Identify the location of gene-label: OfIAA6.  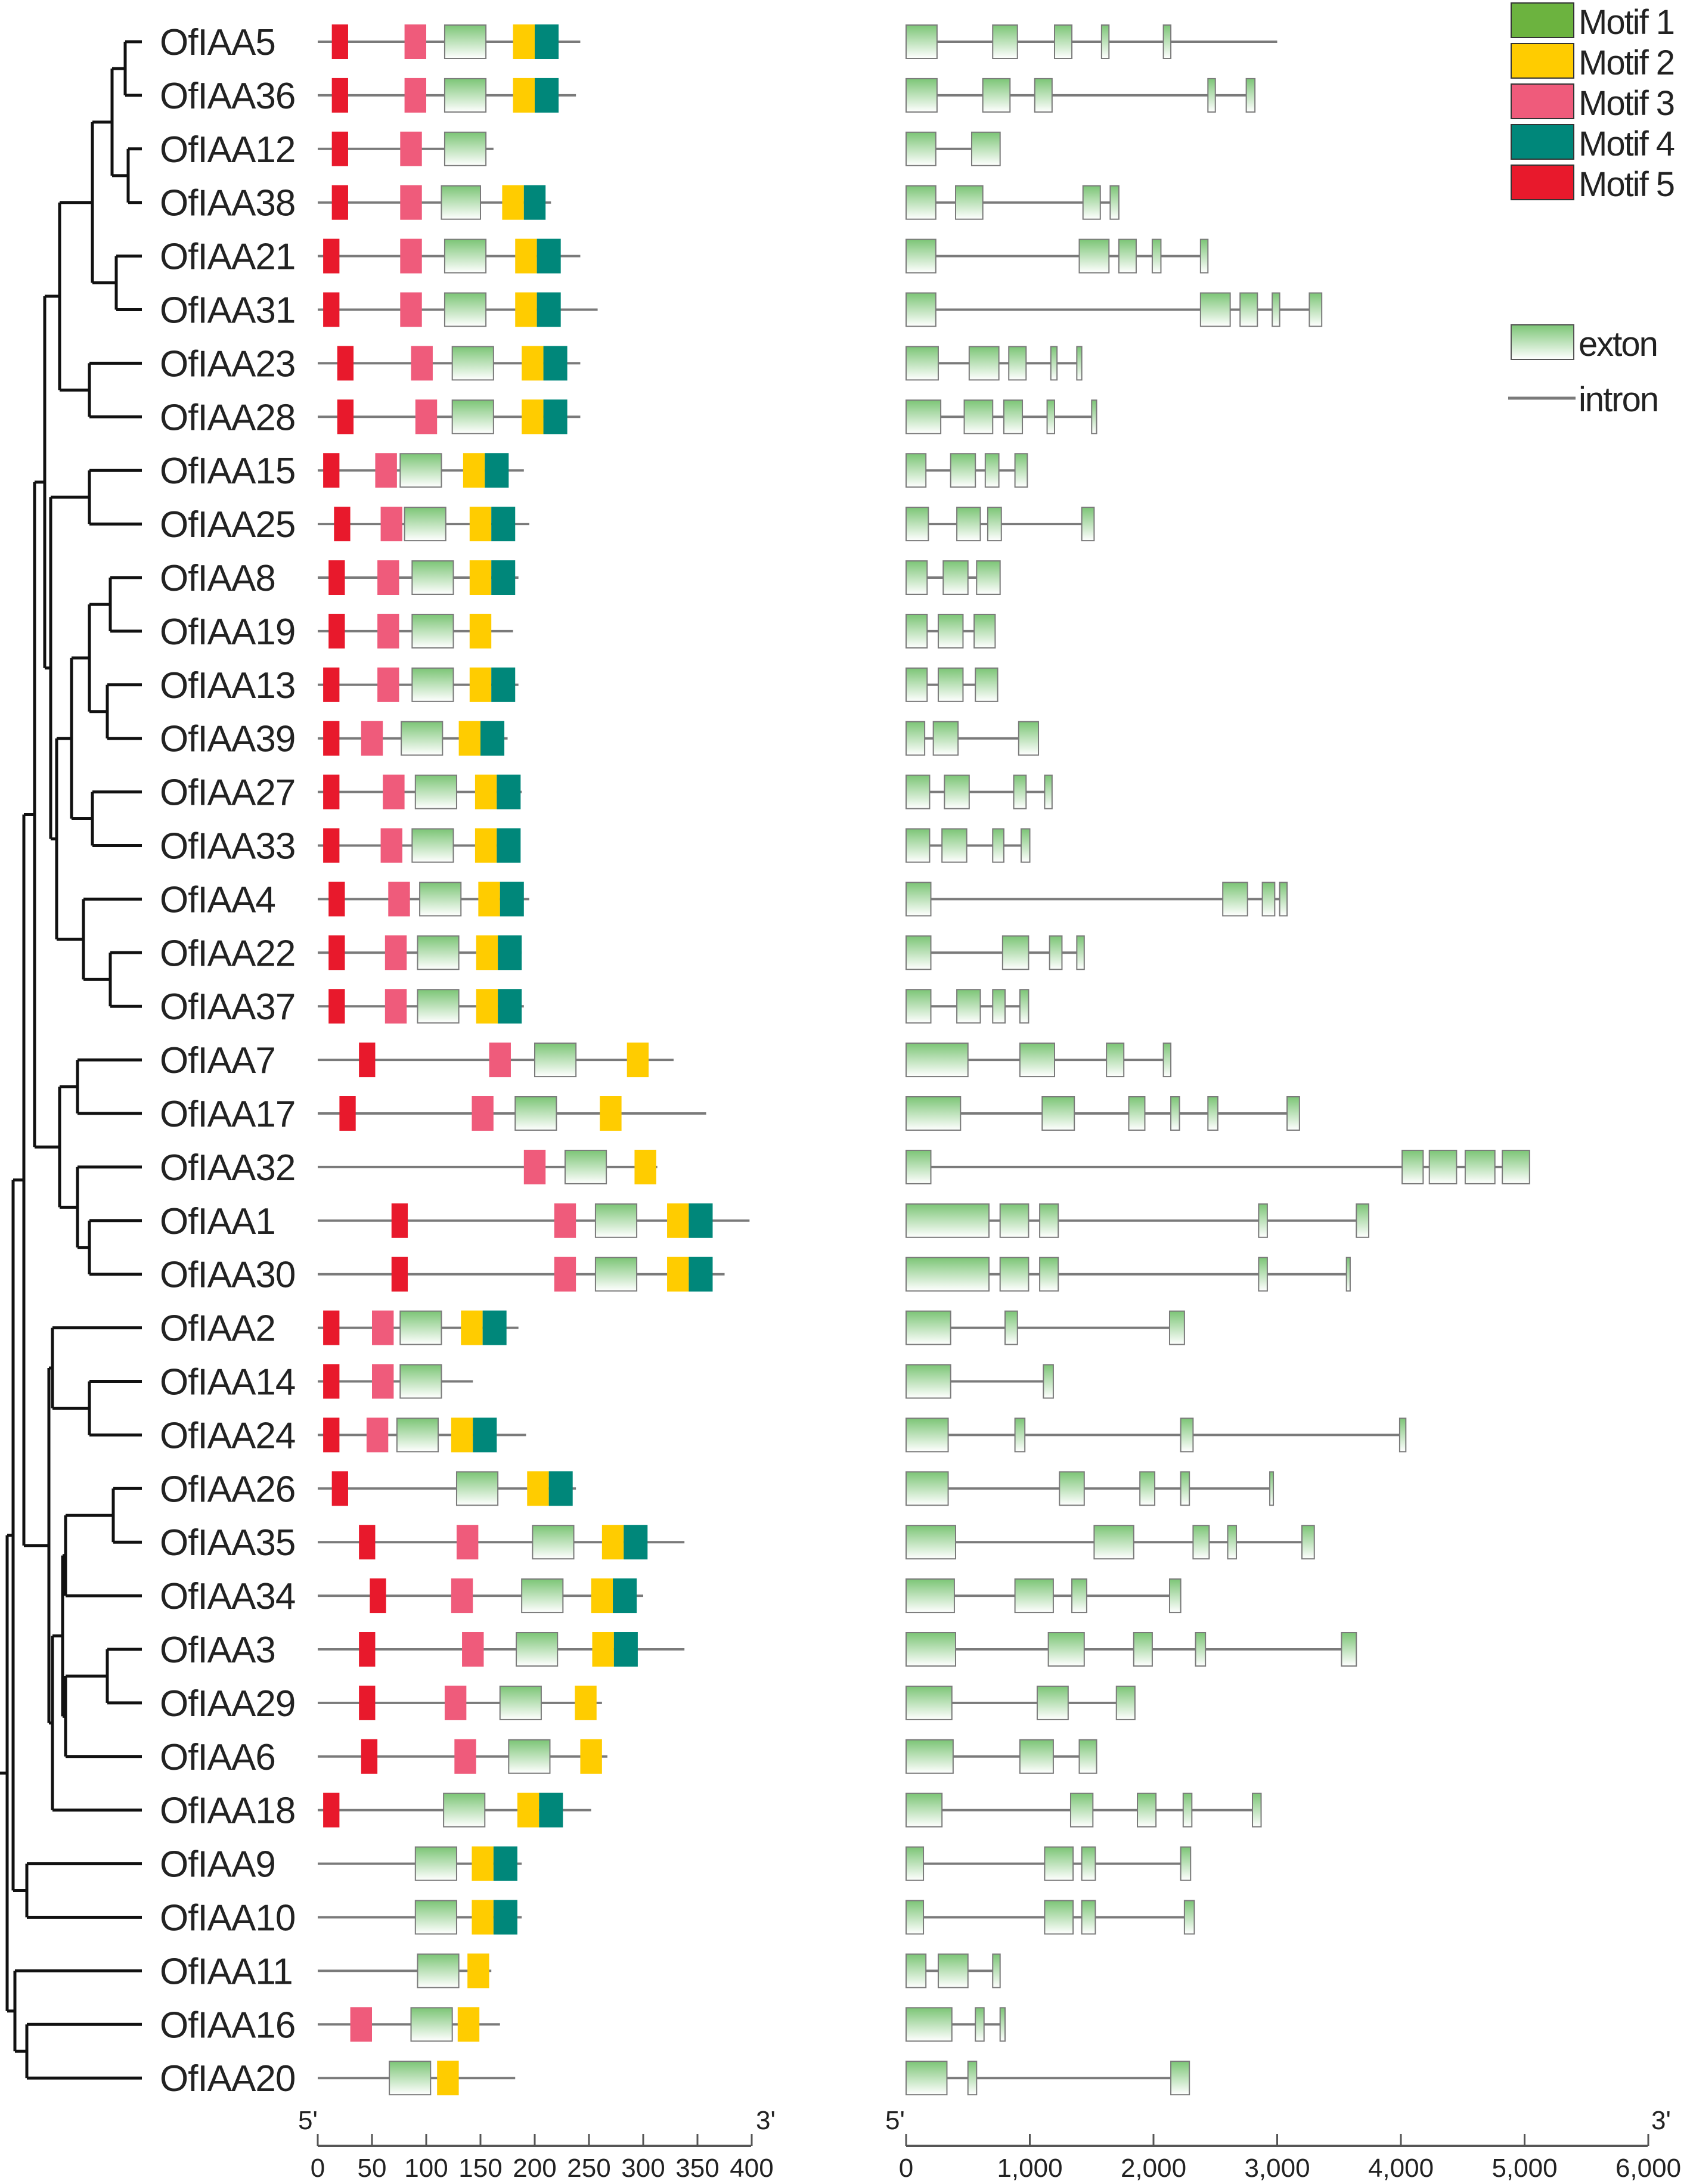
(217, 1757).